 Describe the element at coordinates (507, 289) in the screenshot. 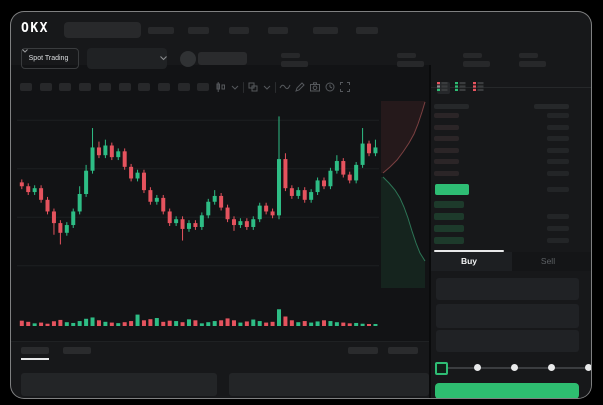

I see `price-input` at that location.